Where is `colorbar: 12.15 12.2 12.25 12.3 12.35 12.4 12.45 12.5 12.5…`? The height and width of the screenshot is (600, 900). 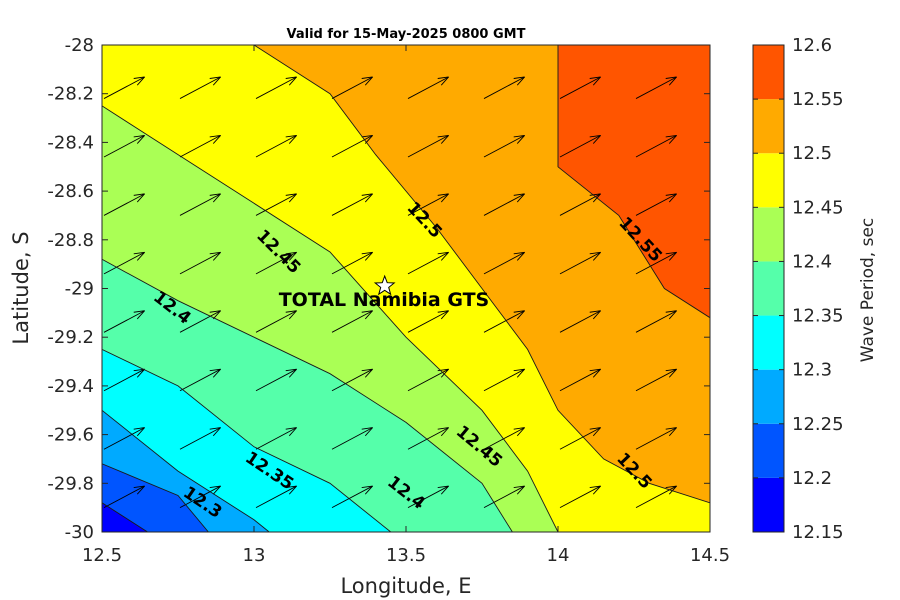 colorbar: 12.15 12.2 12.25 12.3 12.35 12.4 12.45 12.5 12.5… is located at coordinates (798, 289).